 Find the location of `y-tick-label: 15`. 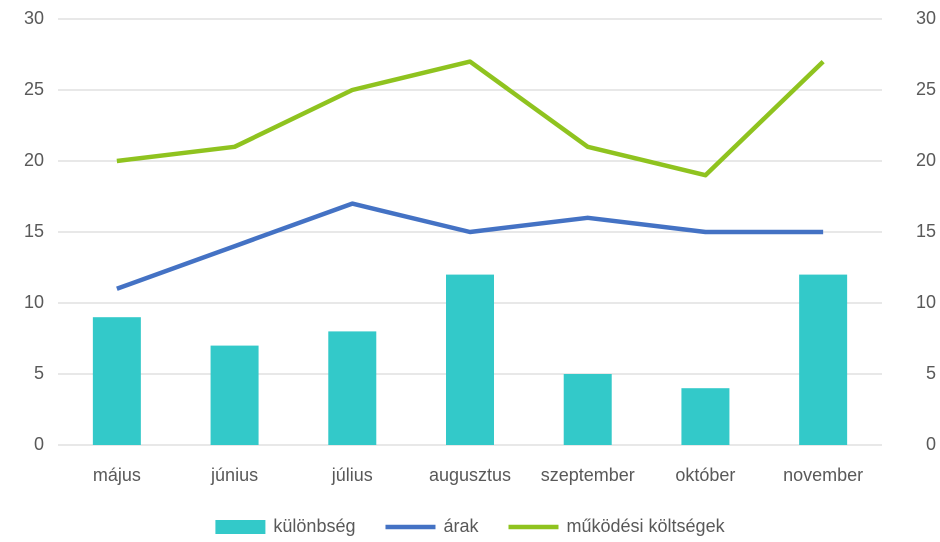

y-tick-label: 15 is located at coordinates (34, 231).